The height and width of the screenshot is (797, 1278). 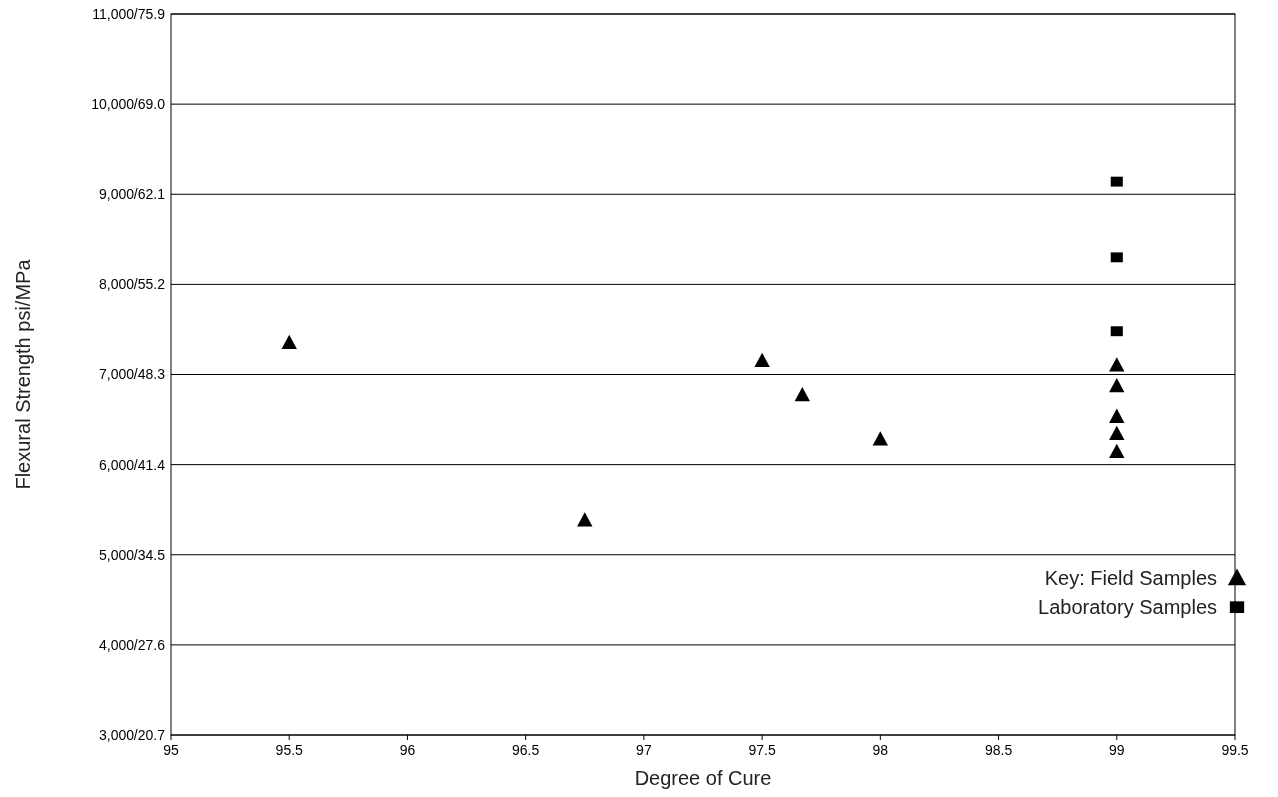 What do you see at coordinates (116, 194) in the screenshot?
I see `y-tick-label: 9,000` at bounding box center [116, 194].